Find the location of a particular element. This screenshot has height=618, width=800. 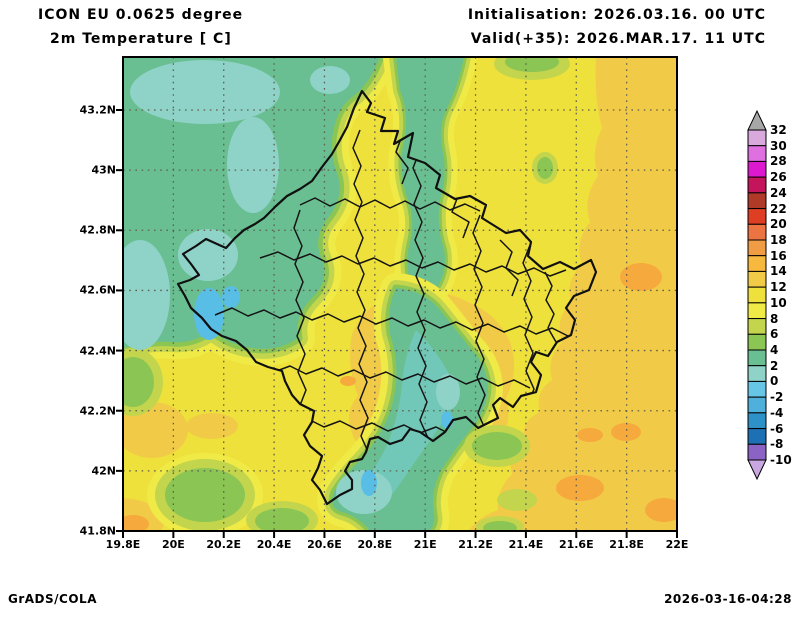

x-tick-label: 21.2E is located at coordinates (475, 544).